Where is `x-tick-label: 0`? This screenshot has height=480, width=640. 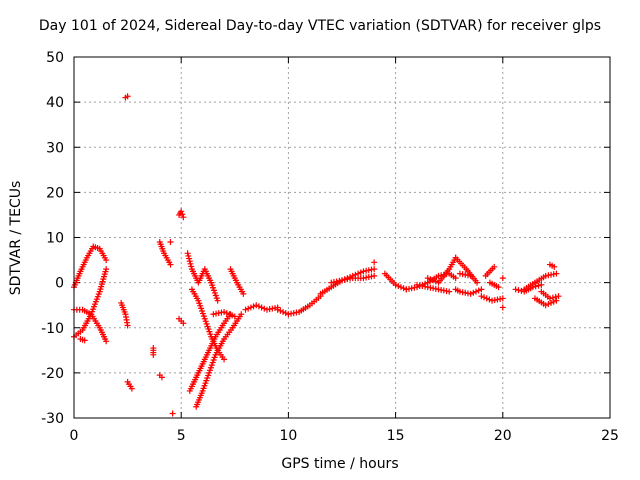
x-tick-label: 0 is located at coordinates (74, 436).